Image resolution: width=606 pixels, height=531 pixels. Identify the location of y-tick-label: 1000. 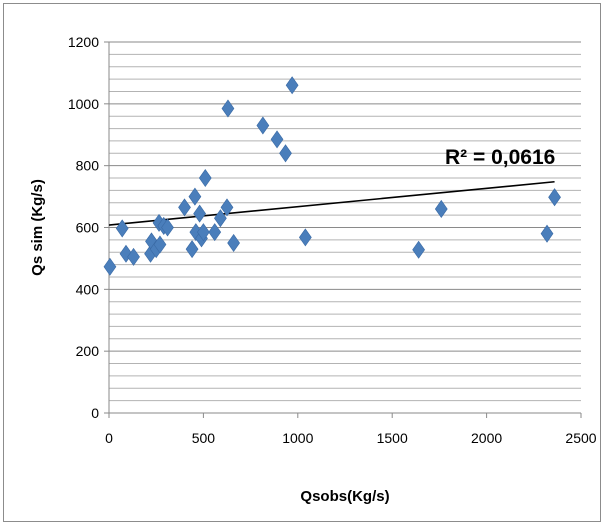
(83, 104).